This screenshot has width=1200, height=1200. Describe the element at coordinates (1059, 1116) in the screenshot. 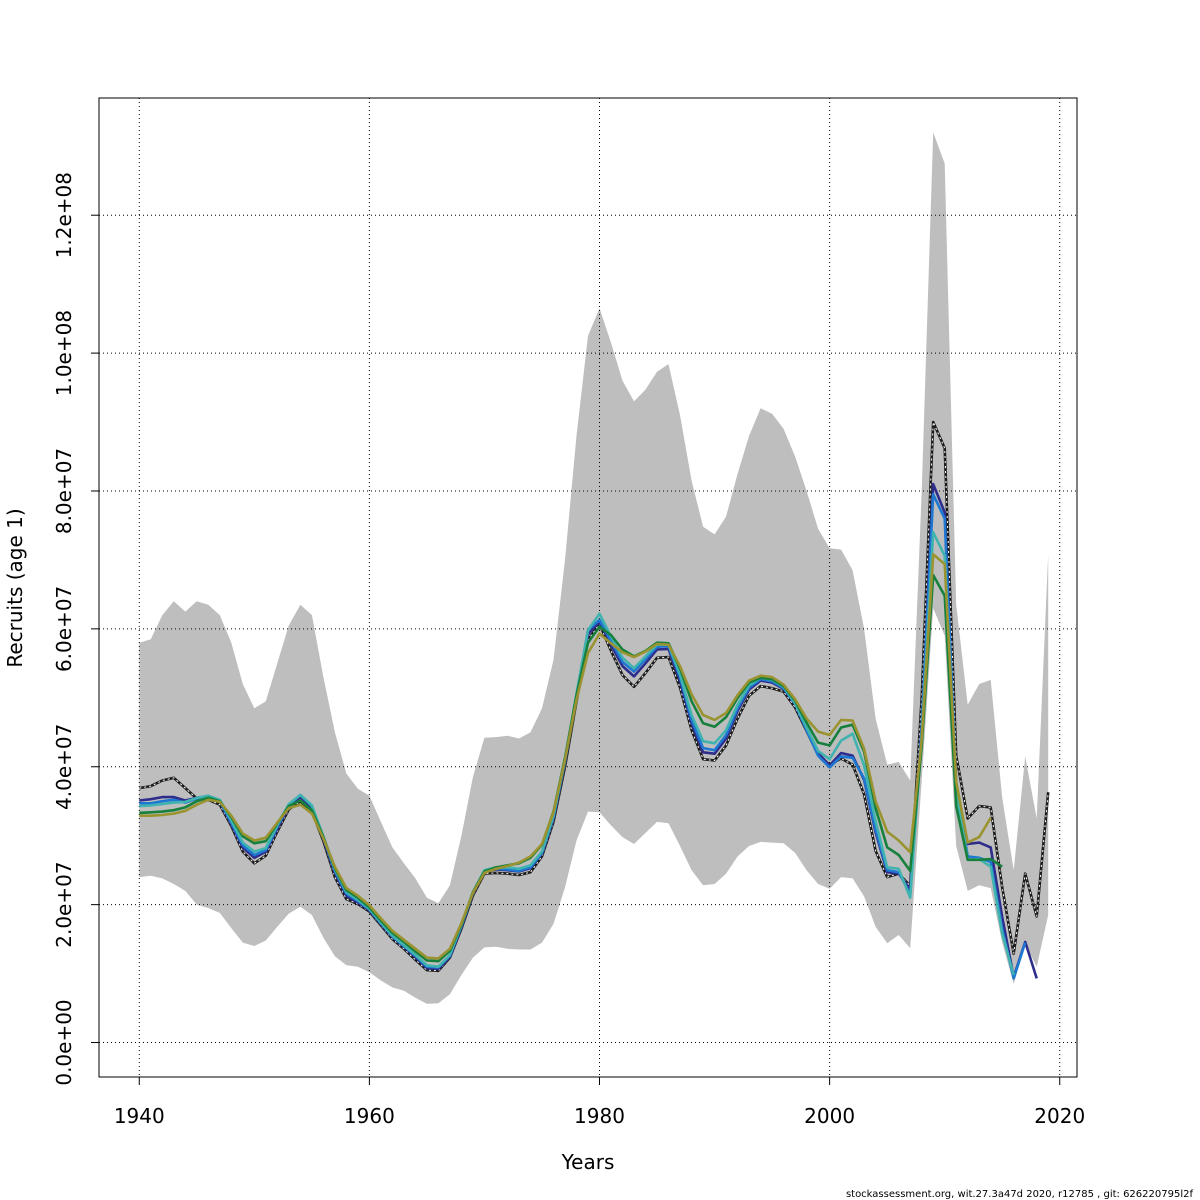

I see `x-tick-label-4: 2020` at that location.